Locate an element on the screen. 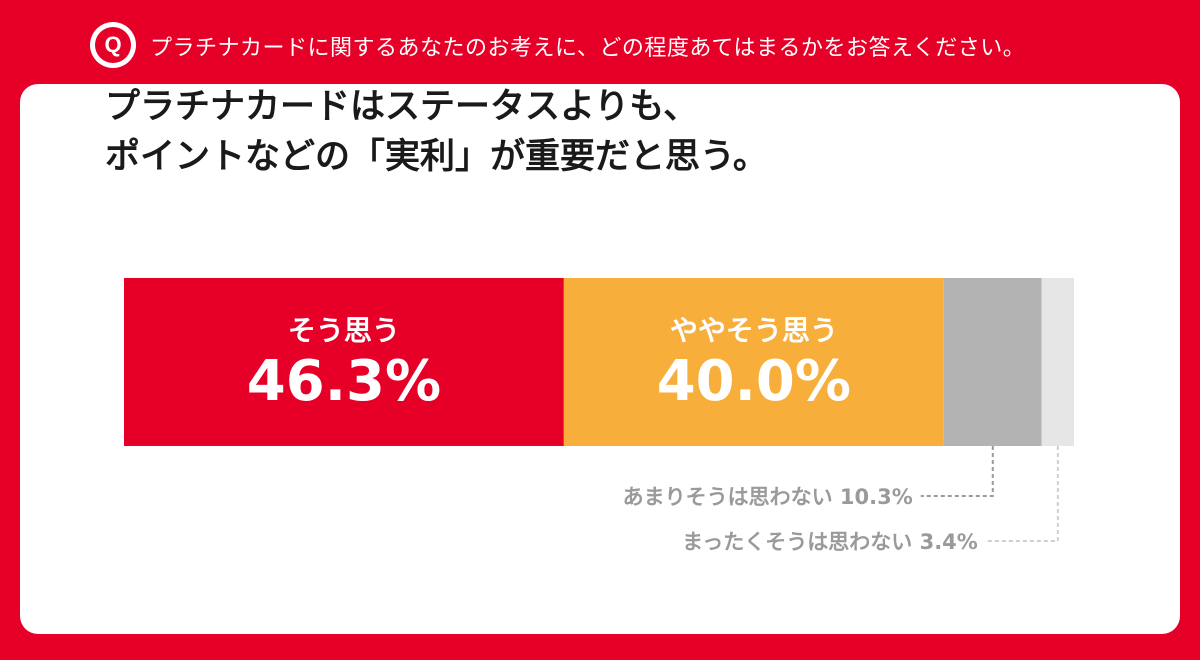  statement-line-2: ポイントなどの「実利」が重要だと思う。 is located at coordinates (436, 157).